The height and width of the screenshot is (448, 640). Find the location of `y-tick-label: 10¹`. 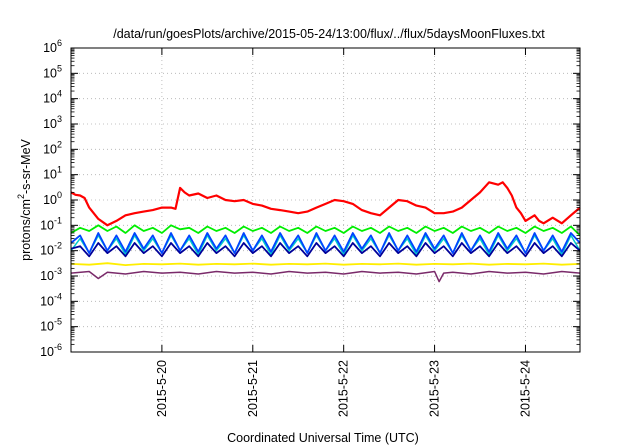

y-tick-label: 10¹ is located at coordinates (52, 173).